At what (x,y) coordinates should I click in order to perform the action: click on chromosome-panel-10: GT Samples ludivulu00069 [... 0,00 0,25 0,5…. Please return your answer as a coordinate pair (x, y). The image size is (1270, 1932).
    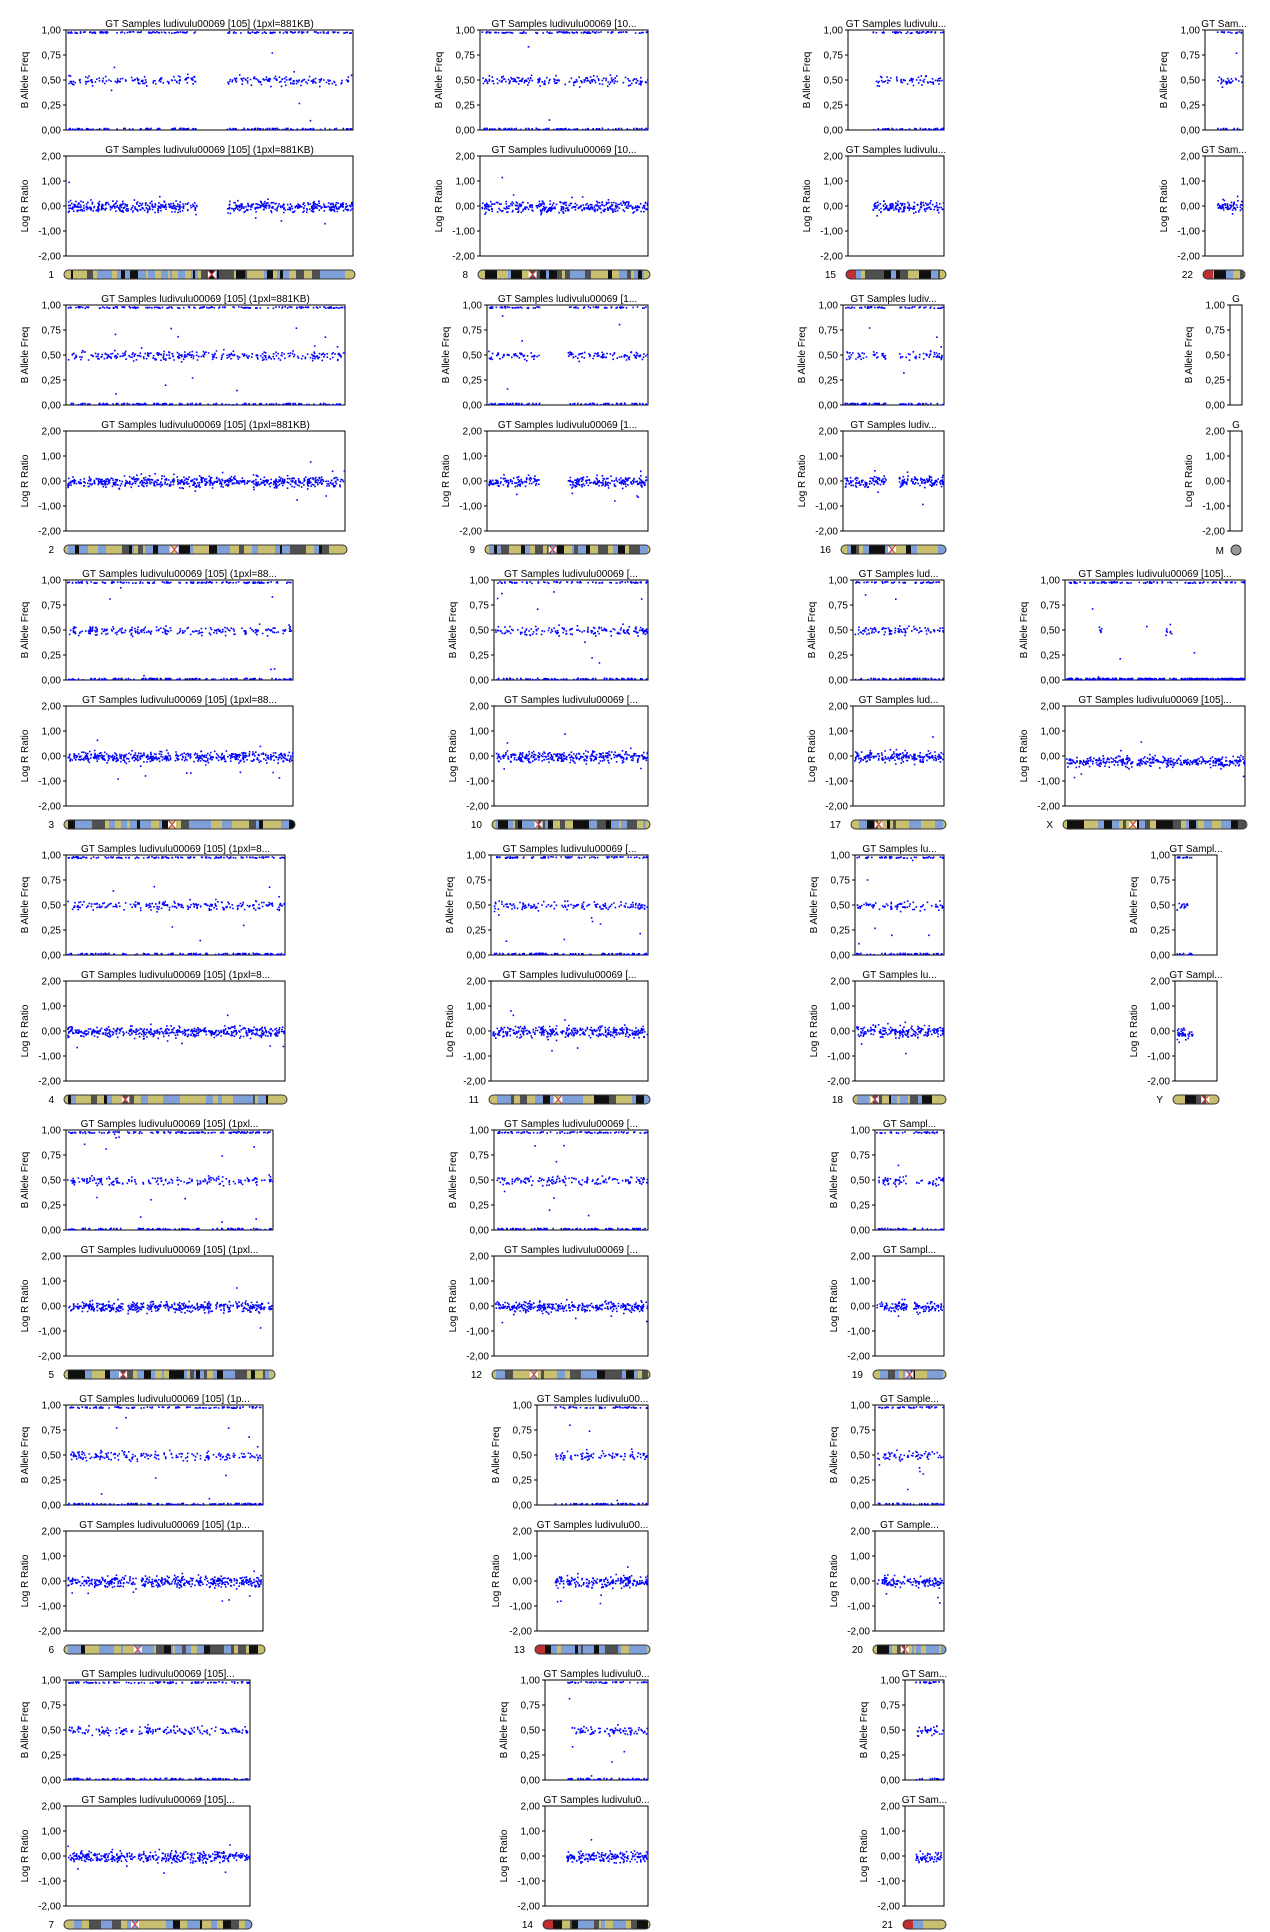
    Looking at the image, I should click on (549, 700).